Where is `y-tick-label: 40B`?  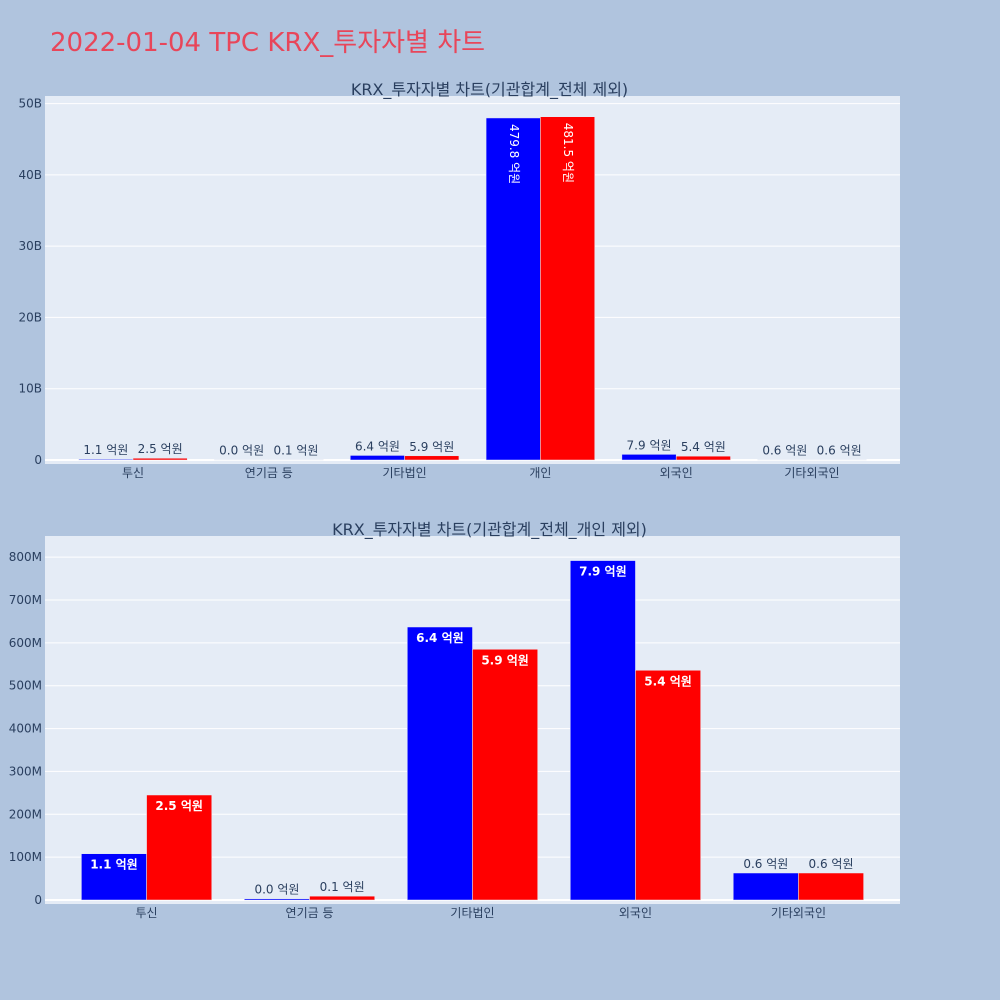
y-tick-label: 40B is located at coordinates (30, 175).